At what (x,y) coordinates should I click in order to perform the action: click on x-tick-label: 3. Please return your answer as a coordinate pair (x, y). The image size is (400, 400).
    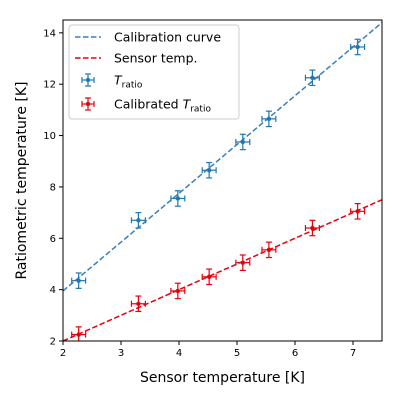
    Looking at the image, I should click on (121, 353).